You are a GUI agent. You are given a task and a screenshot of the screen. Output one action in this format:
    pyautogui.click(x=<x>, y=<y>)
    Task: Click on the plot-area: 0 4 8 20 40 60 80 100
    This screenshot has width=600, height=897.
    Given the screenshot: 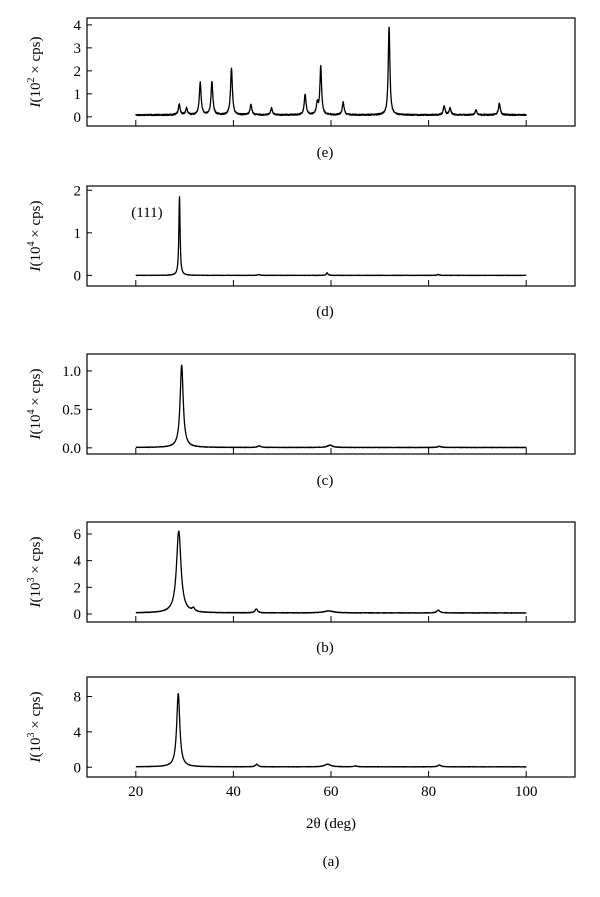 What is the action you would take?
    pyautogui.click(x=306, y=744)
    